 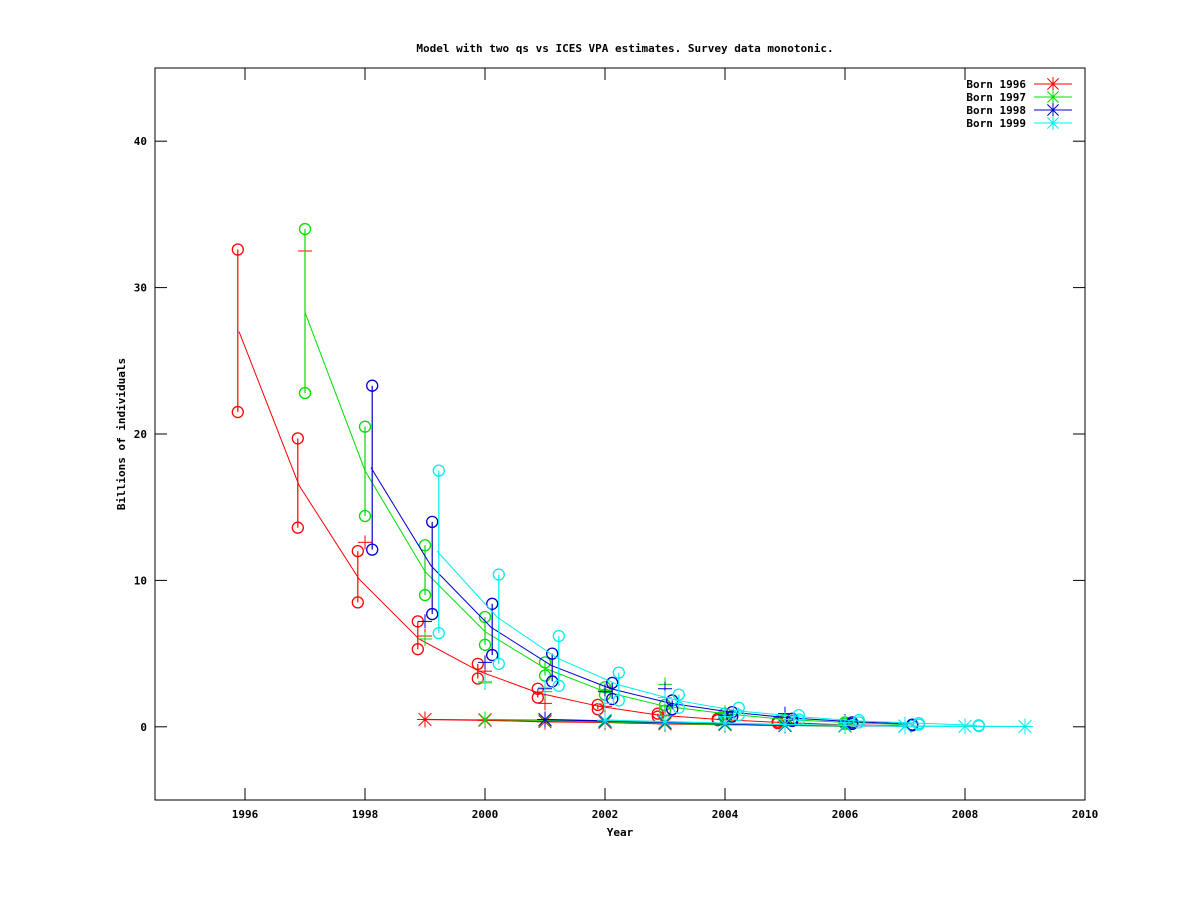 I want to click on x-axis-label: Year, so click(x=620, y=832).